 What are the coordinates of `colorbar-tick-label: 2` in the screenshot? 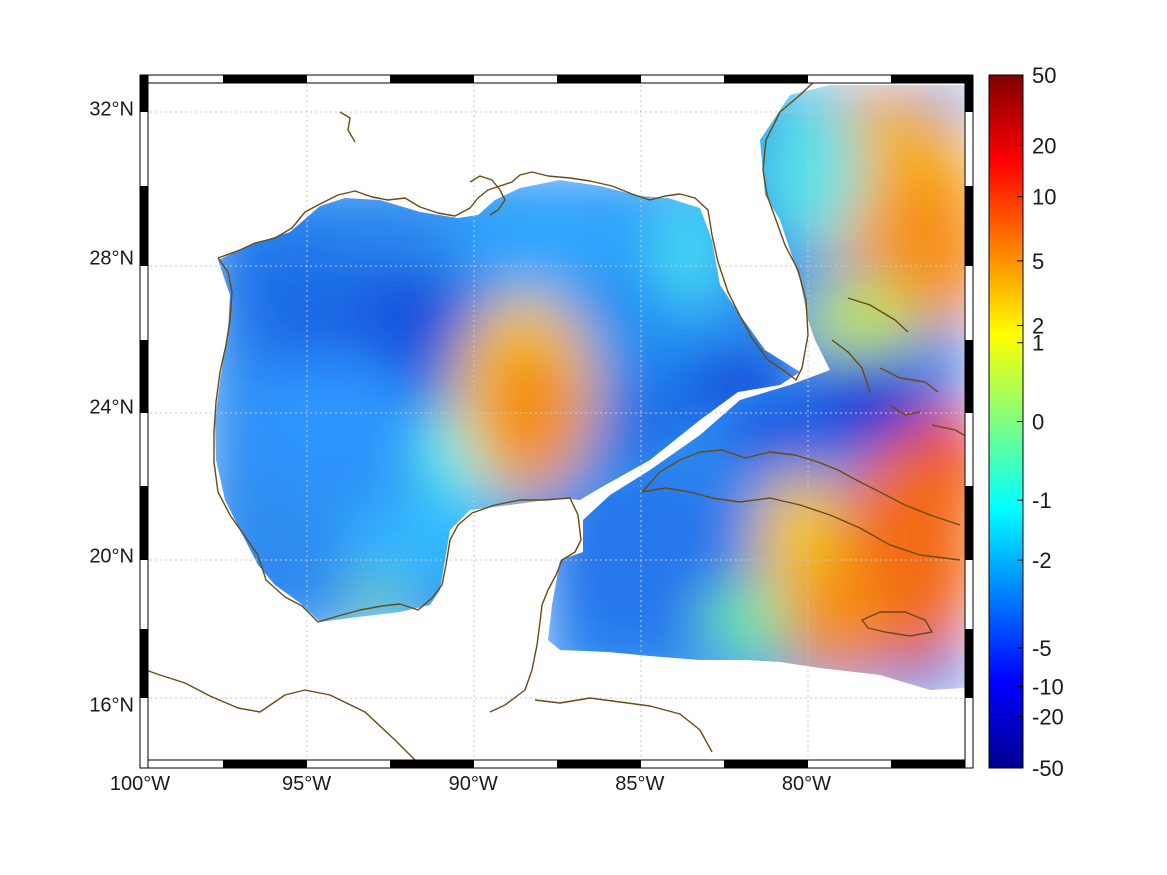 It's located at (1038, 326).